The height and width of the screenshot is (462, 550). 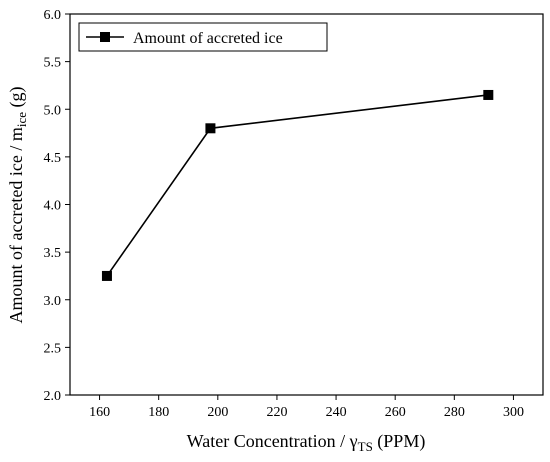 I want to click on x-tick-label-7: 300, so click(x=513, y=412).